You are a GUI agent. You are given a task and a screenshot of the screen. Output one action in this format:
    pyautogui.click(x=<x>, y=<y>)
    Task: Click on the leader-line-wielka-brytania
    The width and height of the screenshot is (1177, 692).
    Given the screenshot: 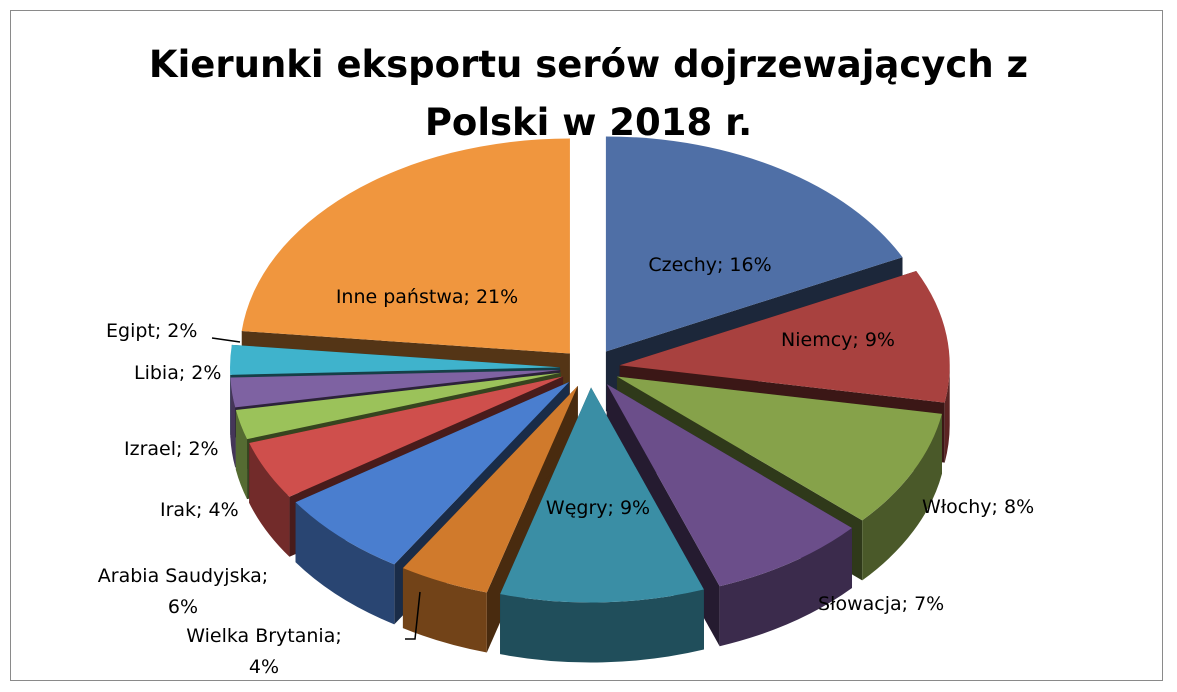 What is the action you would take?
    pyautogui.click(x=413, y=615)
    